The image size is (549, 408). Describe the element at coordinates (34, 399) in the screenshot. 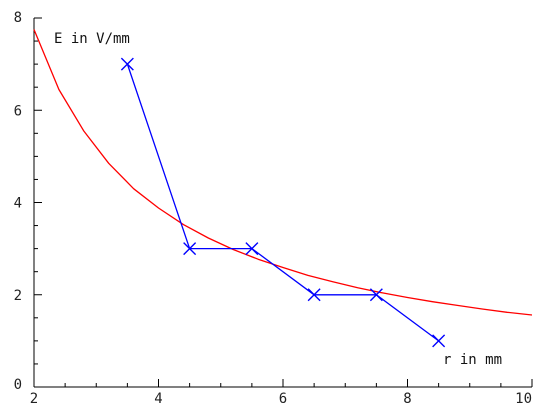

I see `x-tick-label: 2` at that location.